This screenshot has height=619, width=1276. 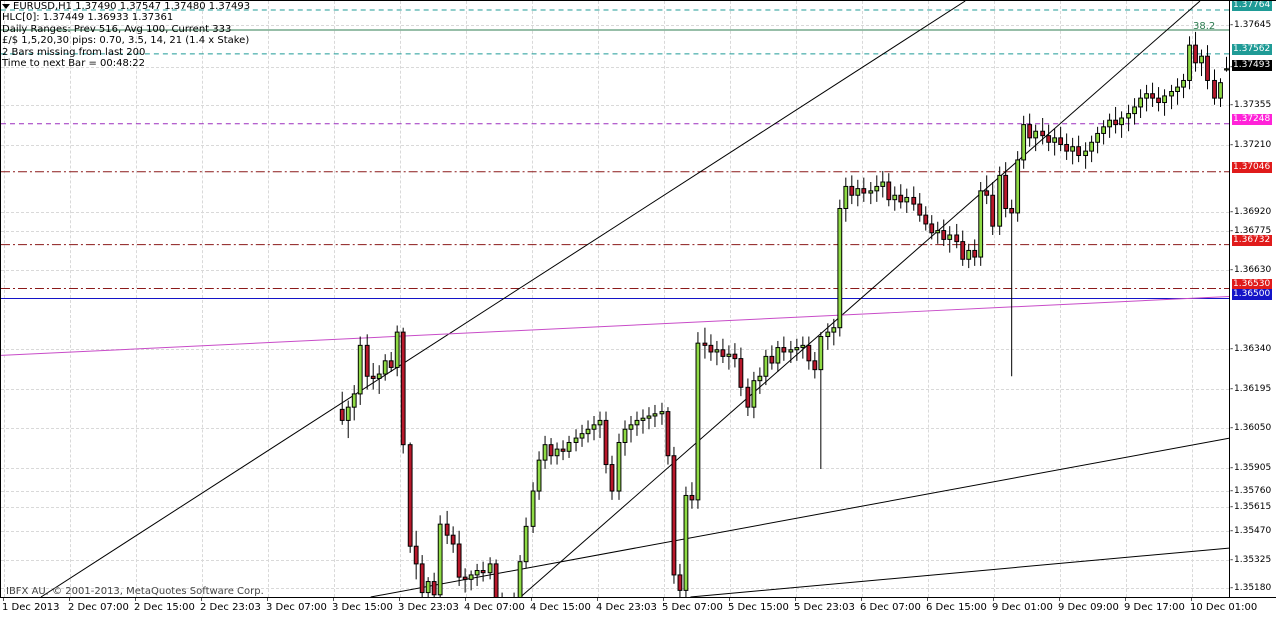 I want to click on level-badge-resistance-1: 1.37046, so click(x=1252, y=167).